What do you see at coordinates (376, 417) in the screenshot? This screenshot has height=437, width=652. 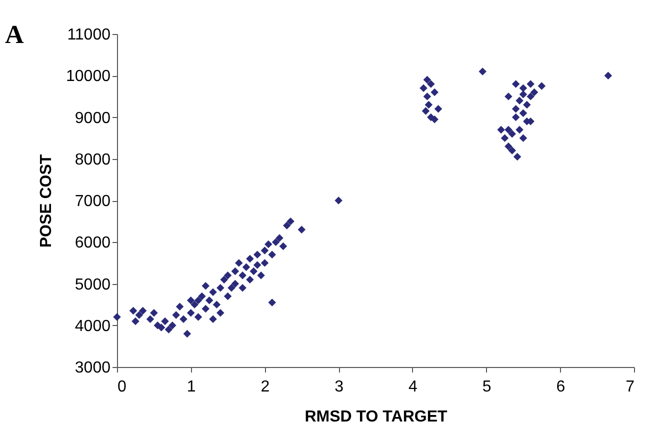 I see `x-axis-title: RMSD TO TARGET` at bounding box center [376, 417].